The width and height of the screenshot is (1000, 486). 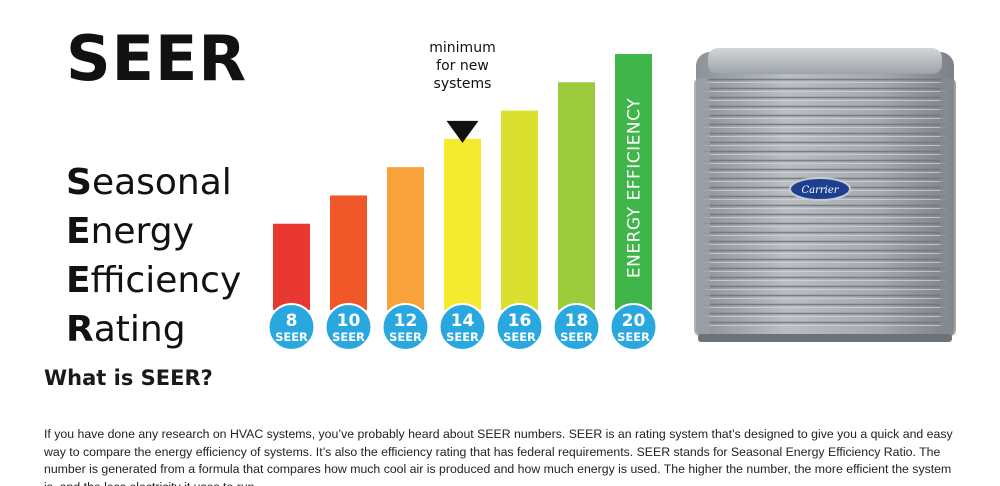 I want to click on badge-unit-8: SEER, so click(x=291, y=337).